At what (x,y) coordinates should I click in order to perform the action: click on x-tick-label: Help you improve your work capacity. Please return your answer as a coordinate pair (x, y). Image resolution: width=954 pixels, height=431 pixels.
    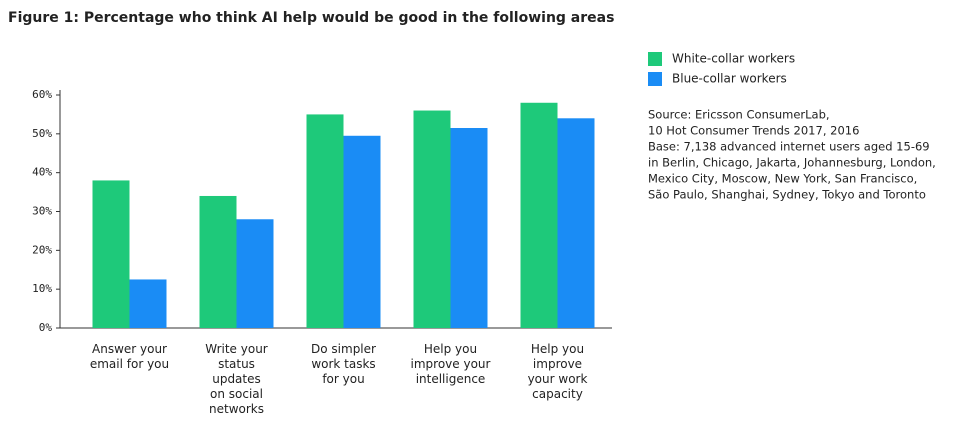
    Looking at the image, I should click on (557, 371).